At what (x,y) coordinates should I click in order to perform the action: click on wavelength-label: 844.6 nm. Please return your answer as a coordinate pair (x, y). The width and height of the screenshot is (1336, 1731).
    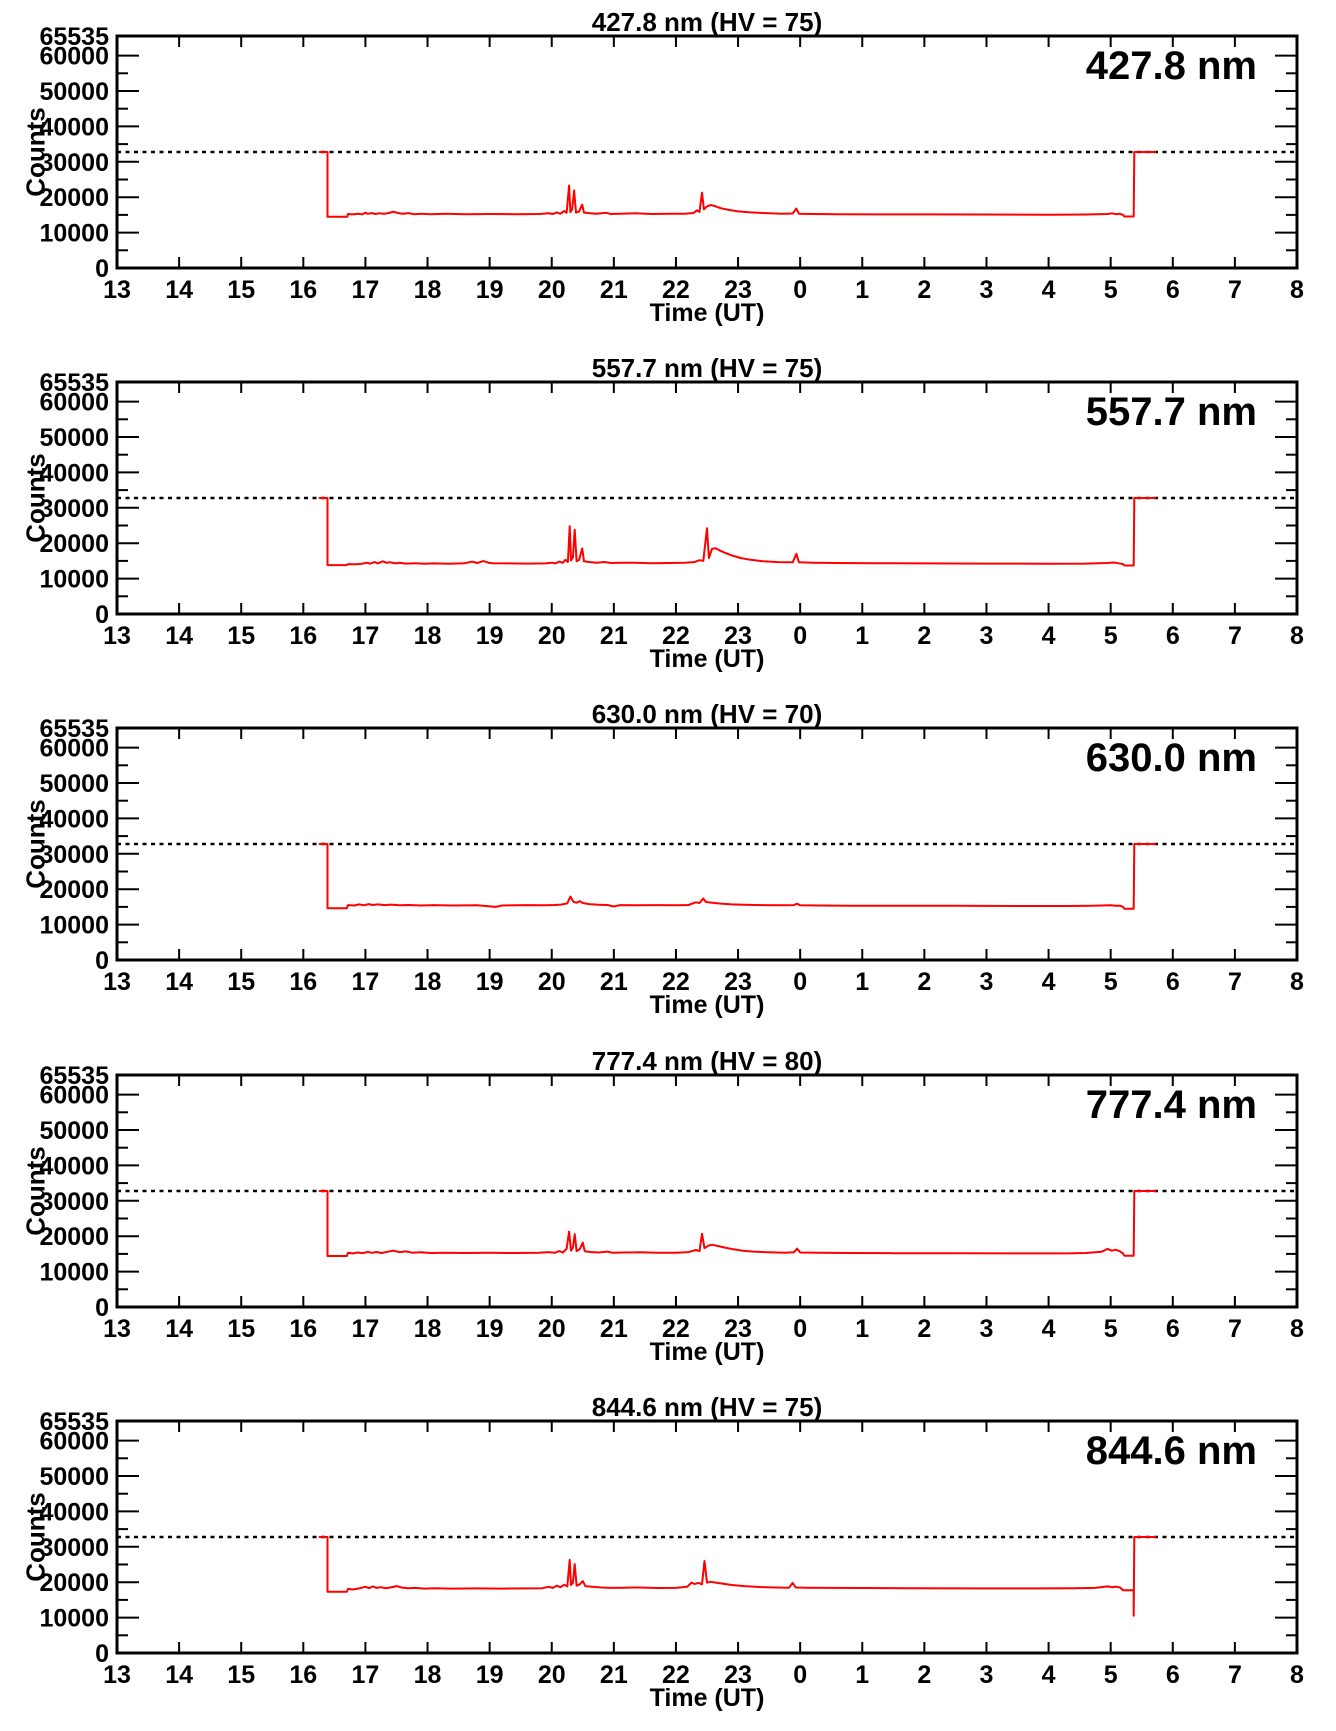
    Looking at the image, I should click on (1171, 1451).